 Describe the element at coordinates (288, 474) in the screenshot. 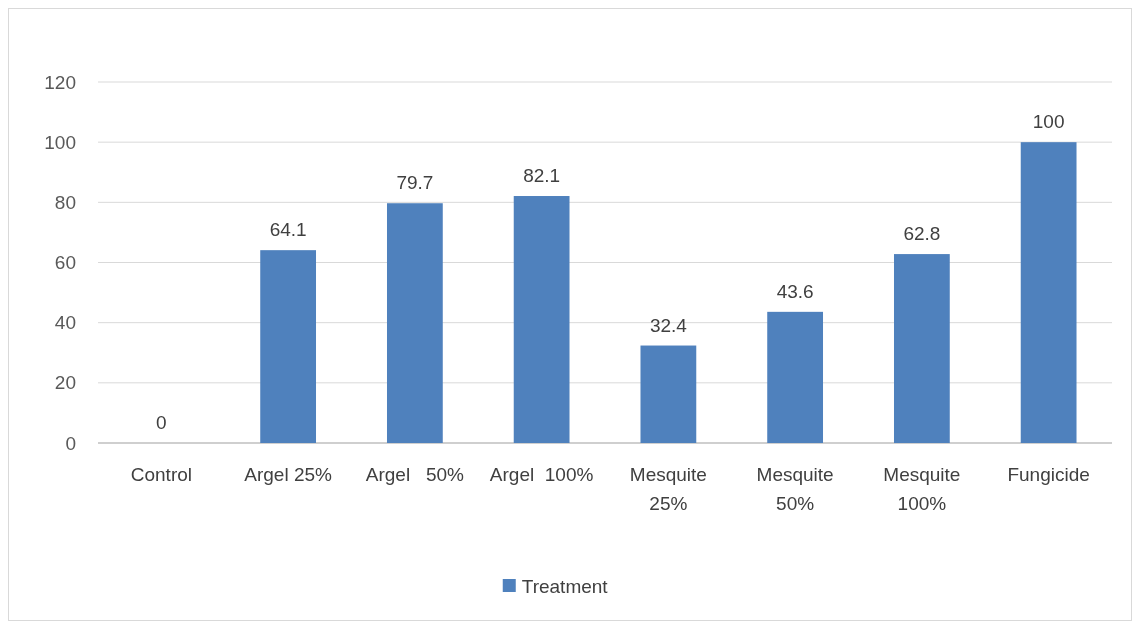

I see `x-tick-label: Argel 25%` at that location.